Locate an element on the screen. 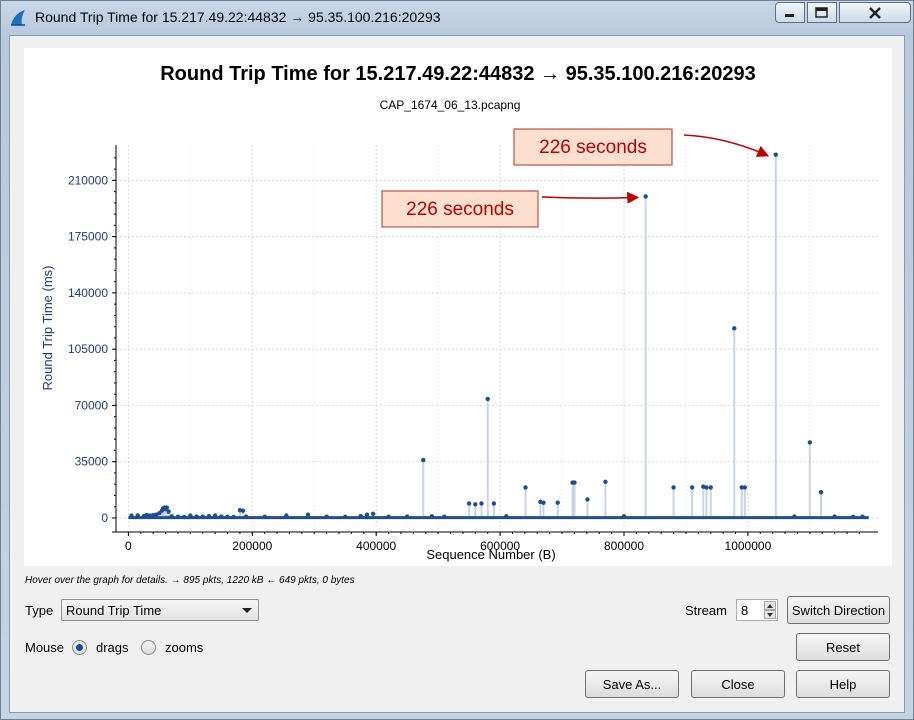  x-tick-label: 800000 is located at coordinates (624, 546).